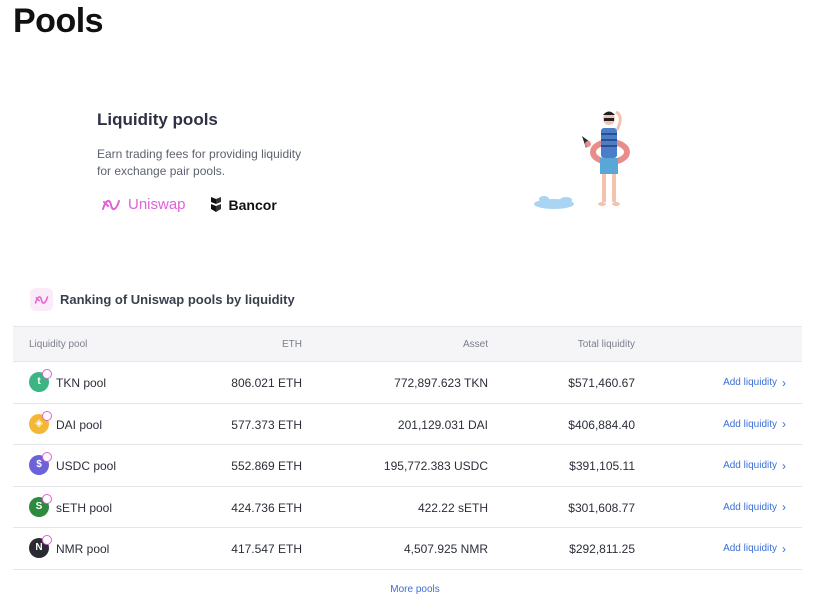 This screenshot has width=830, height=596. What do you see at coordinates (445, 549) in the screenshot?
I see `asset-amount: 4,507.925 NMR` at bounding box center [445, 549].